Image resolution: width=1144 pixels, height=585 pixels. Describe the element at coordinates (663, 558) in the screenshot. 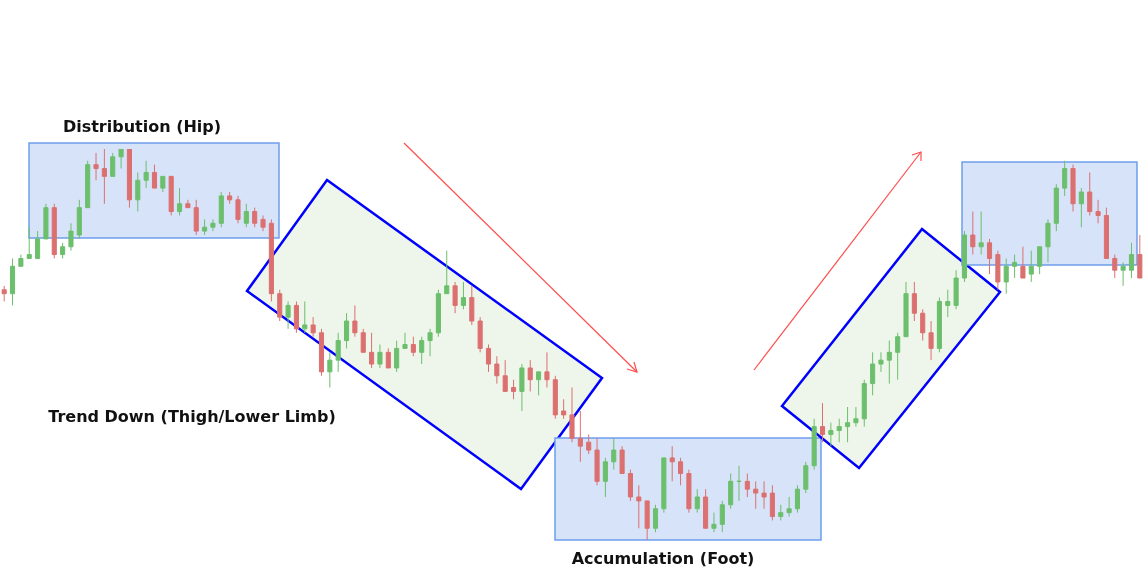

I see `text: Accumulation (Foot)` at that location.